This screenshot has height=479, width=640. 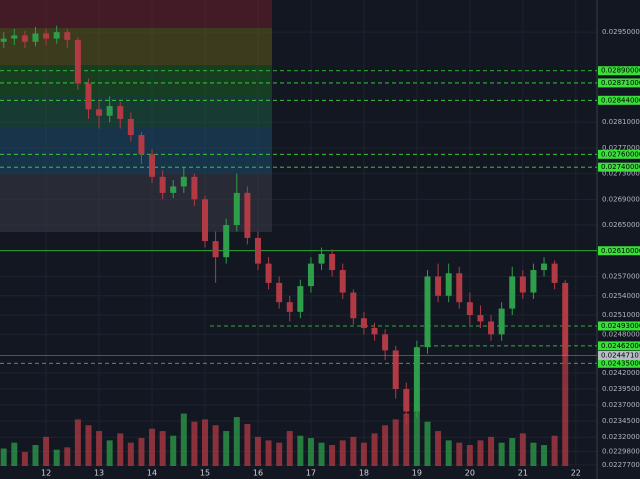 I want to click on level-label: 0.02871000, so click(x=620, y=83).